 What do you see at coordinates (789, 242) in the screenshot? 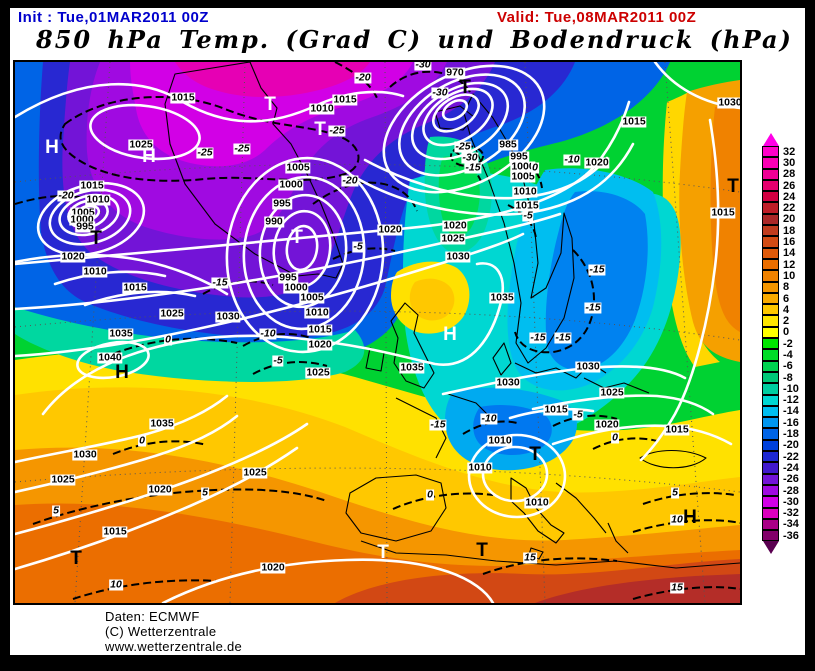
I see `colorbar-value: 16` at bounding box center [789, 242].